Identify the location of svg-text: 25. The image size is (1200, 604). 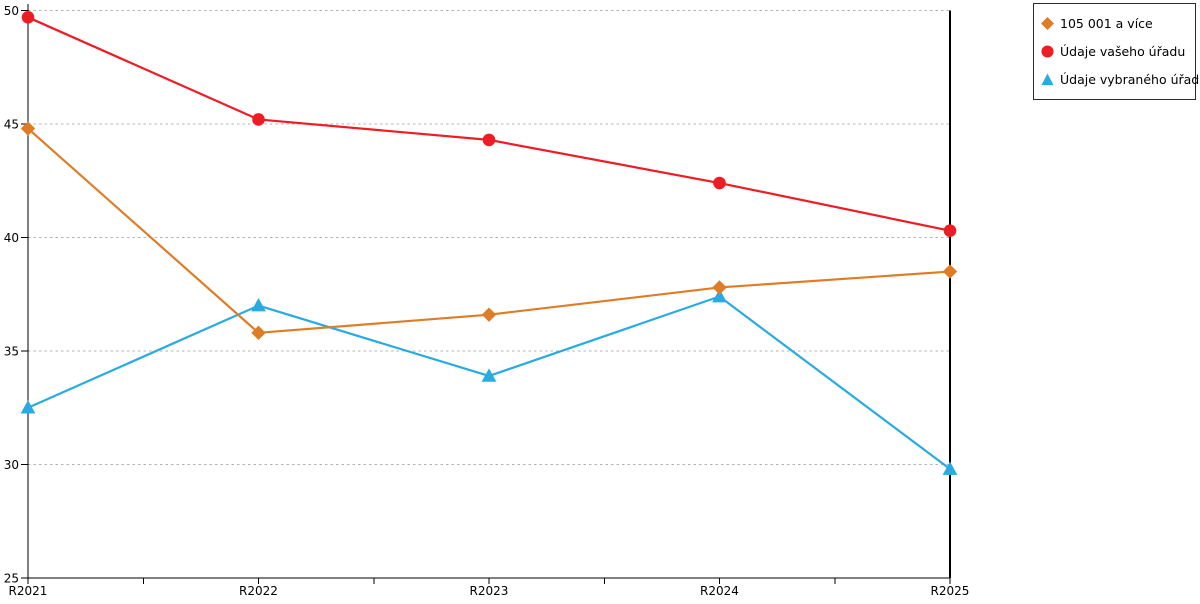
(11, 579).